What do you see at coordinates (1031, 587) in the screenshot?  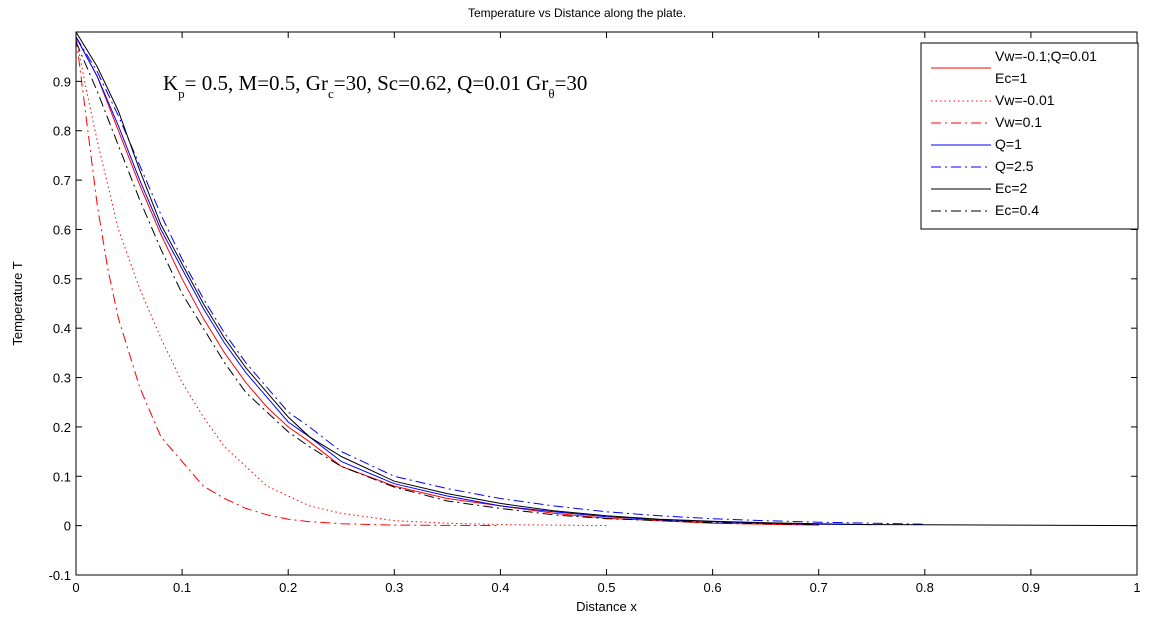 I see `x-tick-label: 0.9` at bounding box center [1031, 587].